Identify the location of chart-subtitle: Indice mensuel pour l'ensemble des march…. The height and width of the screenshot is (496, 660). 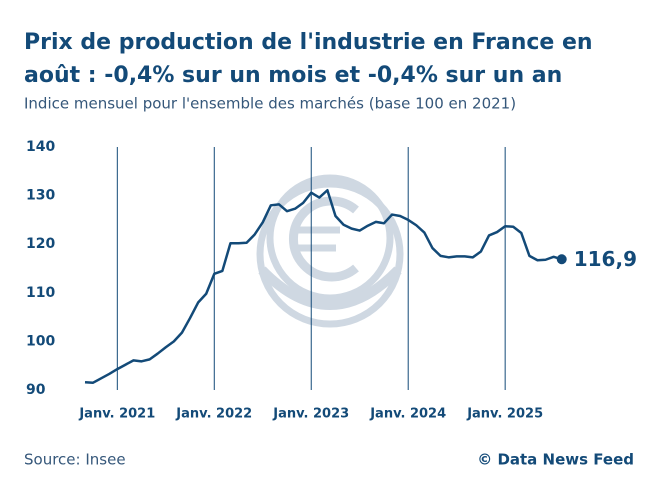
(270, 104).